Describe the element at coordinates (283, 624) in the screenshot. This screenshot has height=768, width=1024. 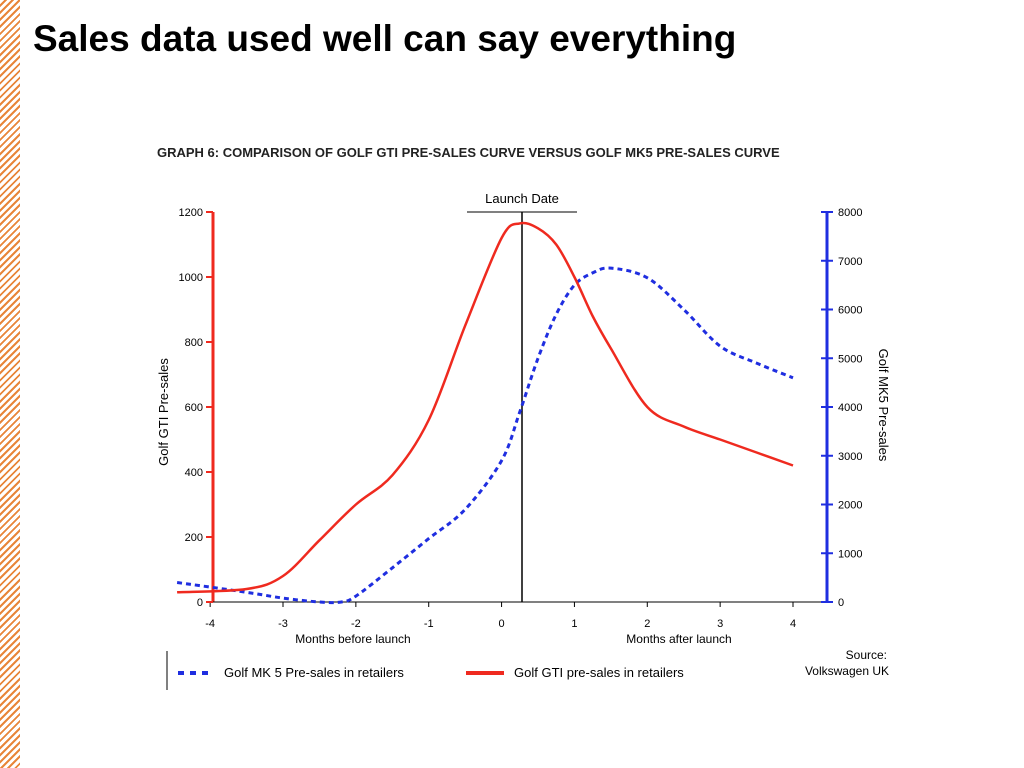
I see `x-tick-label: -3` at that location.